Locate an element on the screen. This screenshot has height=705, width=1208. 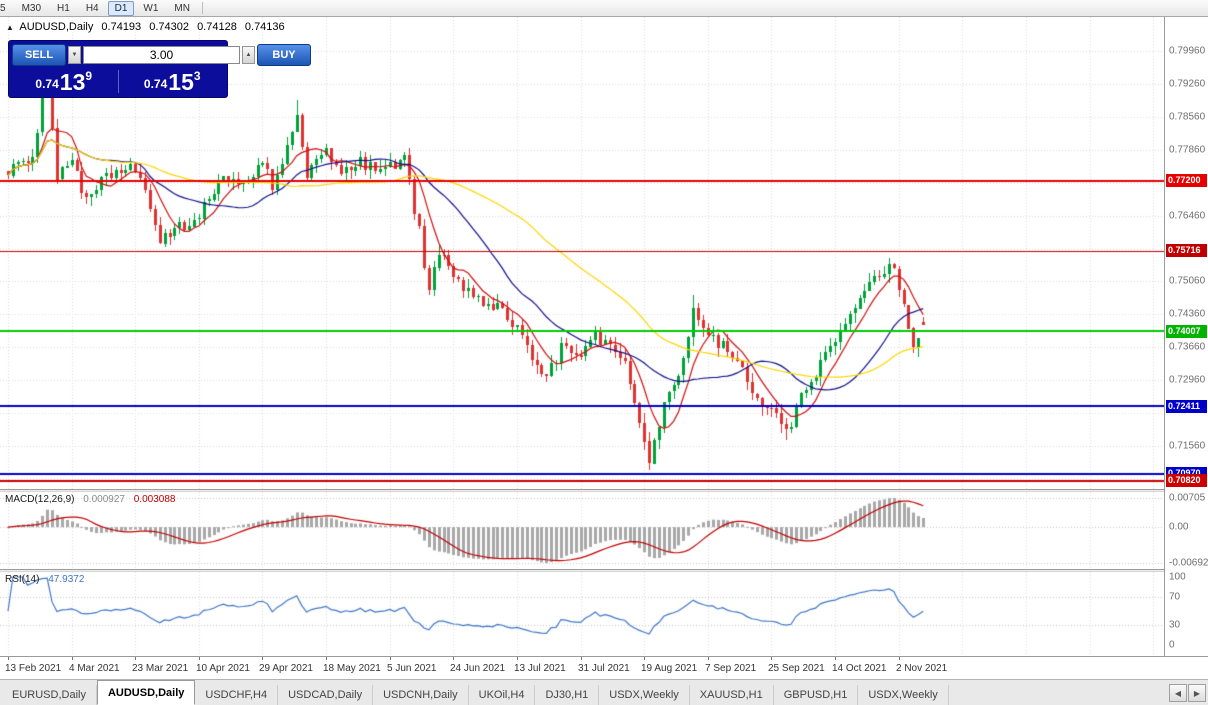
date-label: 5 Jun 2021 is located at coordinates (412, 668).